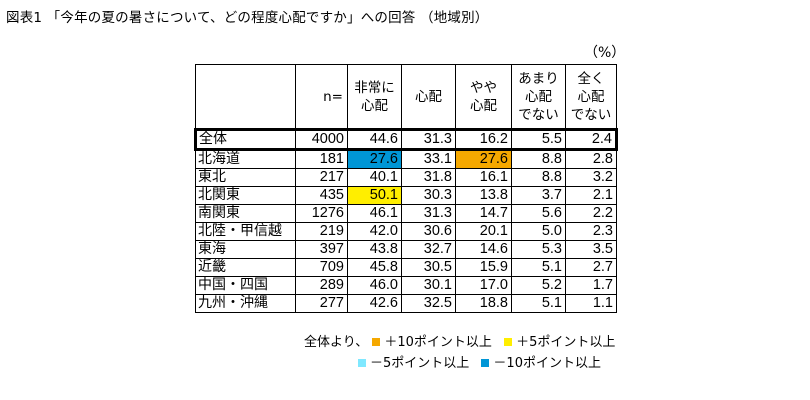  What do you see at coordinates (406, 285) in the screenshot?
I see `table-row: 中国・四国 289 46.0 30.1 17.0 5.2 1.7` at bounding box center [406, 285].